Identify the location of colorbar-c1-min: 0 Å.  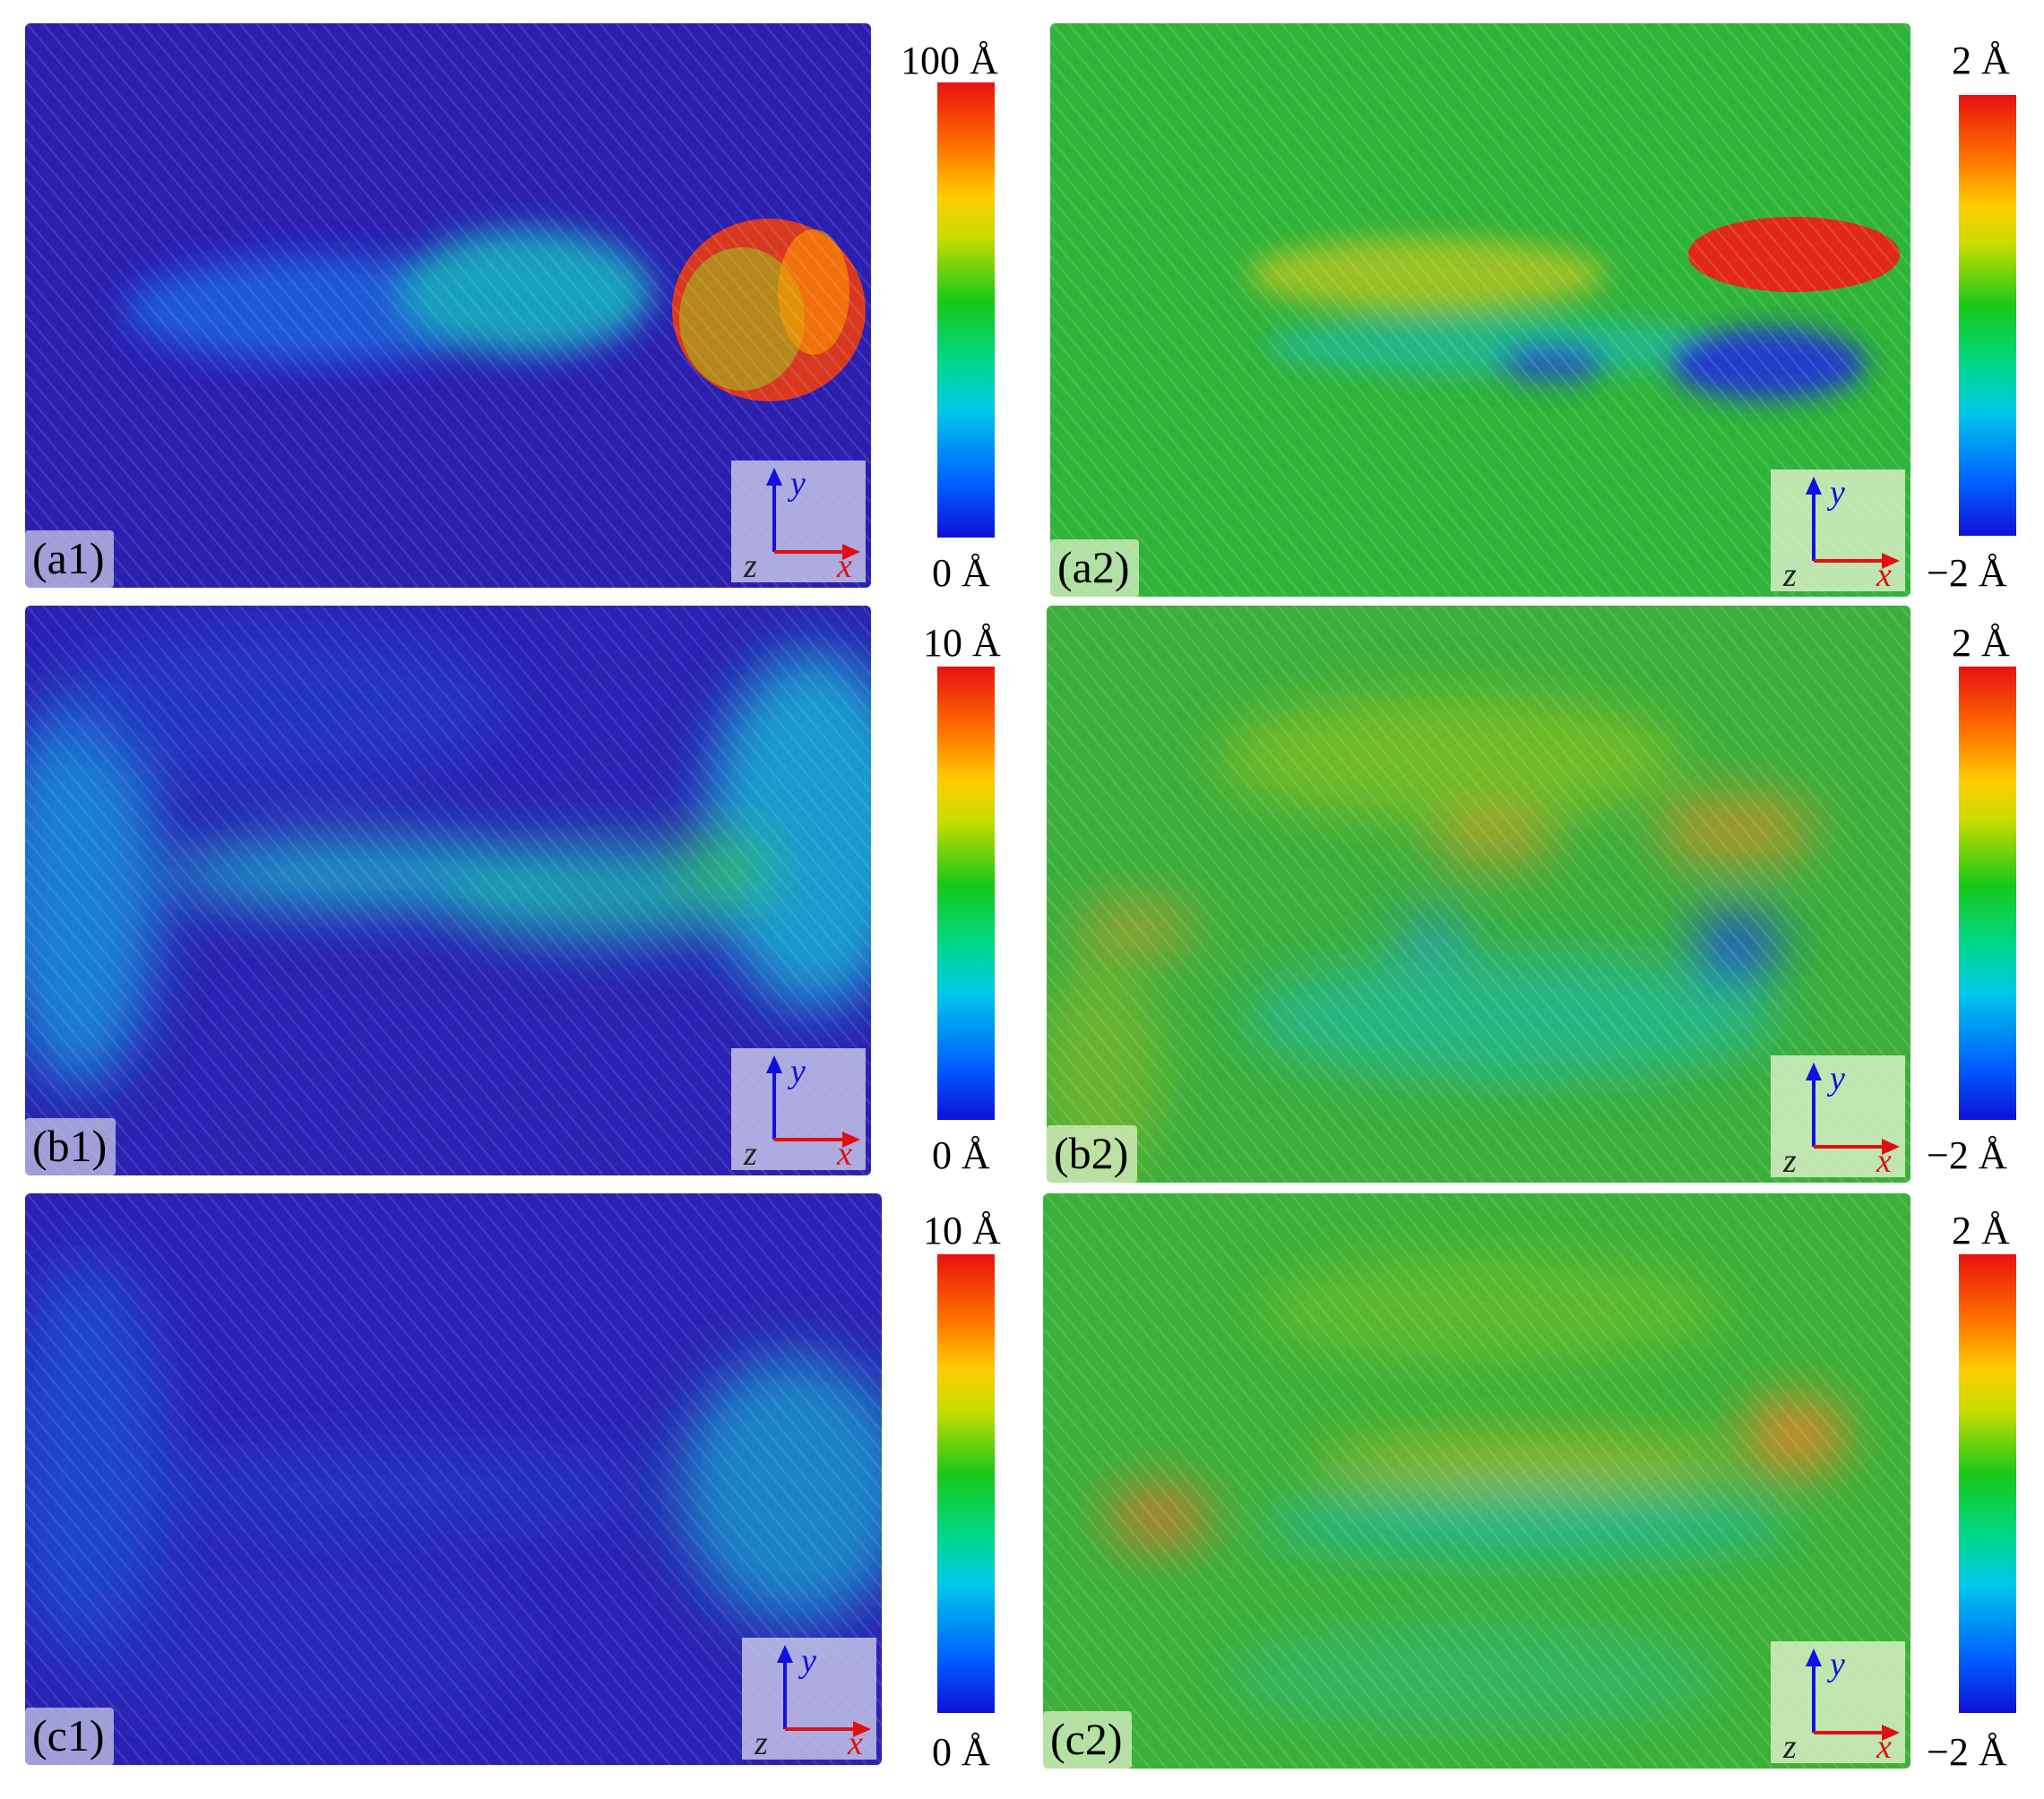
(961, 1752).